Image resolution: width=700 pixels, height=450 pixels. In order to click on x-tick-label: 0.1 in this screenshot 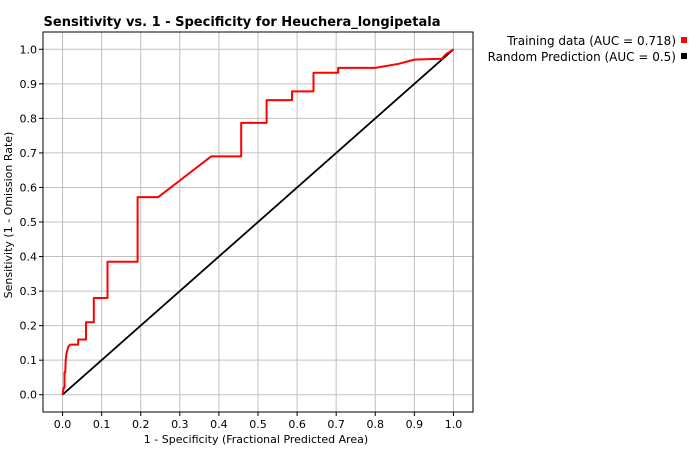, I will do `click(102, 424)`.